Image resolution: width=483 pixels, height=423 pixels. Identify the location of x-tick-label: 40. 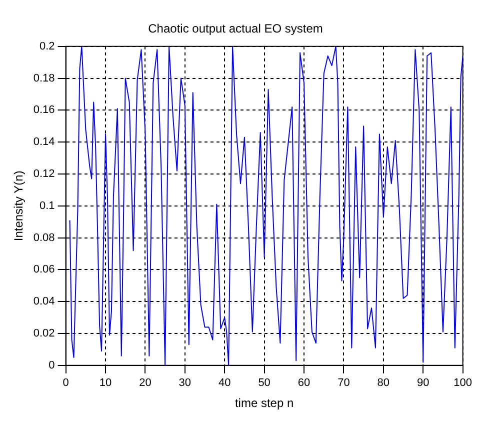
(224, 383).